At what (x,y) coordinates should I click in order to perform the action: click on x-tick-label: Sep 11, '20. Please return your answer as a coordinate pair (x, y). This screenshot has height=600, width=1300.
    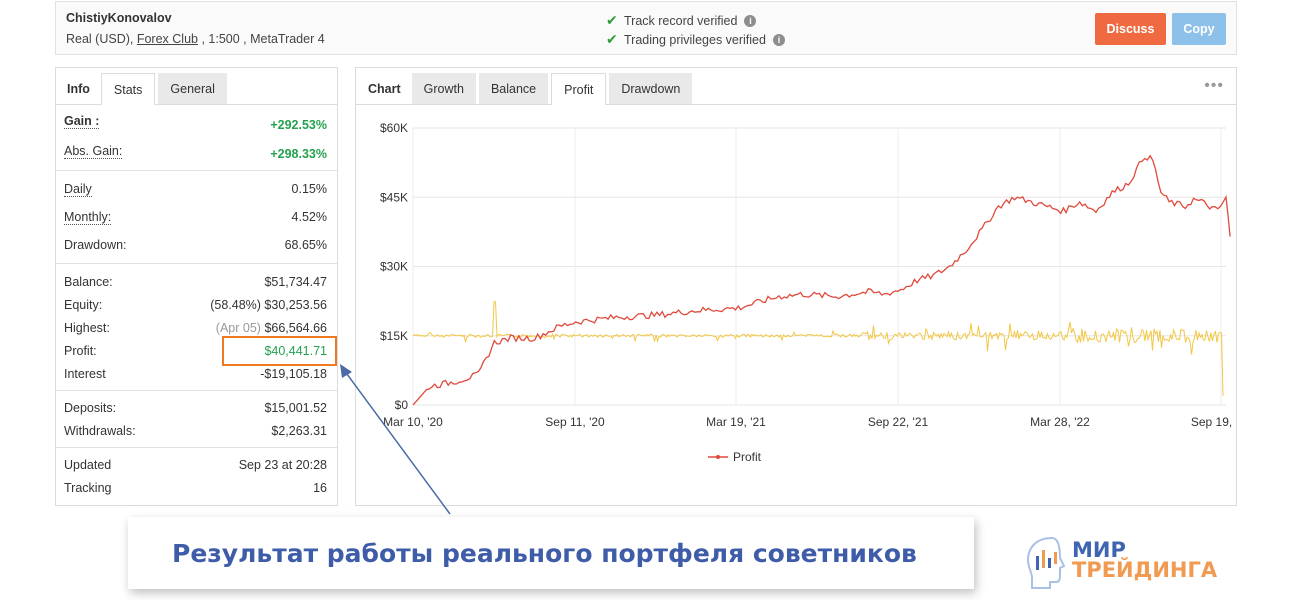
    Looking at the image, I should click on (575, 422).